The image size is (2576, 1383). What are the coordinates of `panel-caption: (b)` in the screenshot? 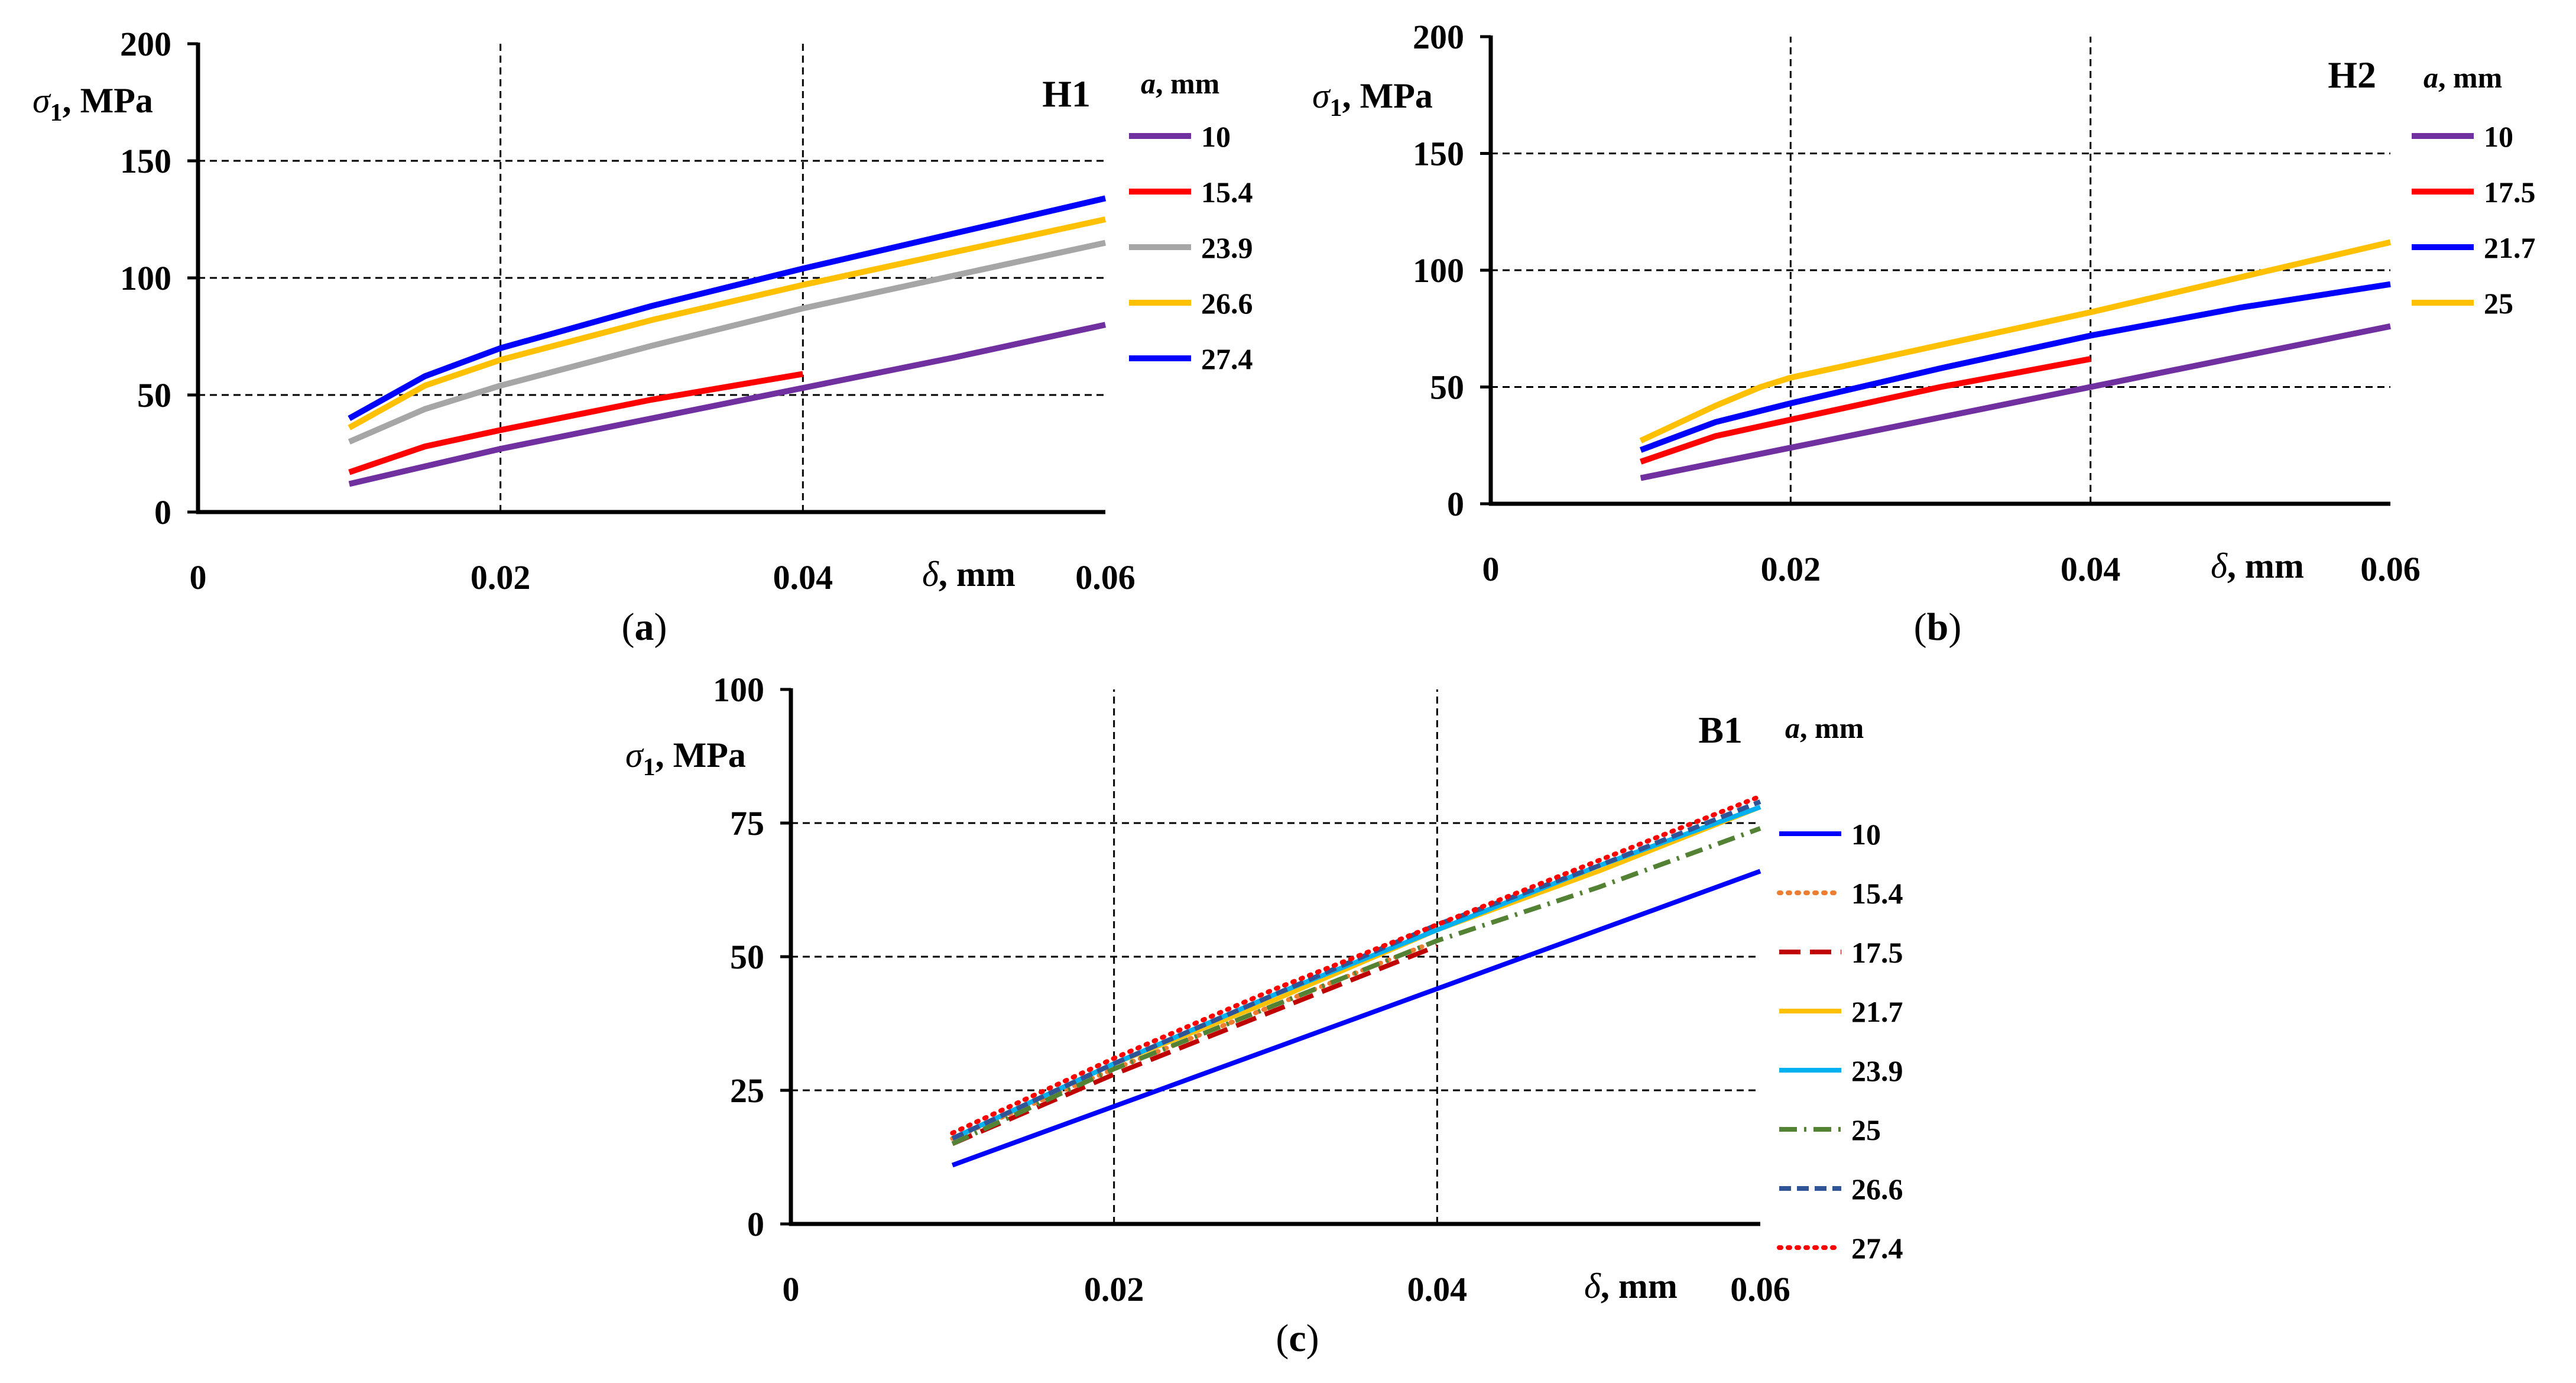 It's located at (1938, 627).